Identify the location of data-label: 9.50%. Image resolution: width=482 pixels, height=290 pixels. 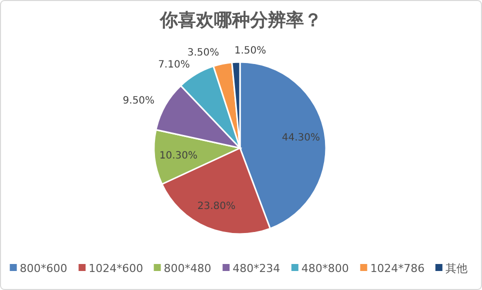
(138, 100).